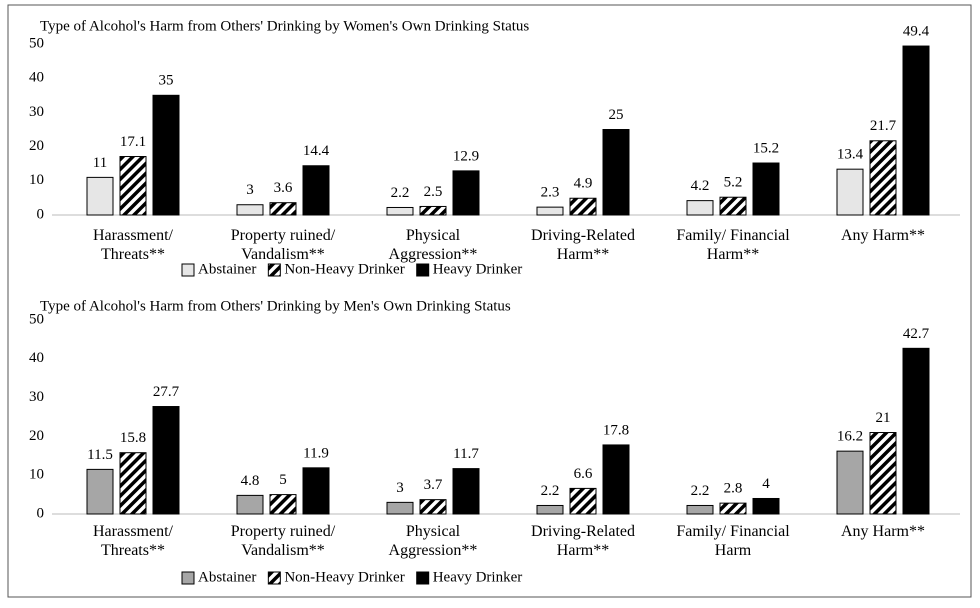 Image resolution: width=980 pixels, height=608 pixels. I want to click on value-label: 12.9, so click(466, 156).